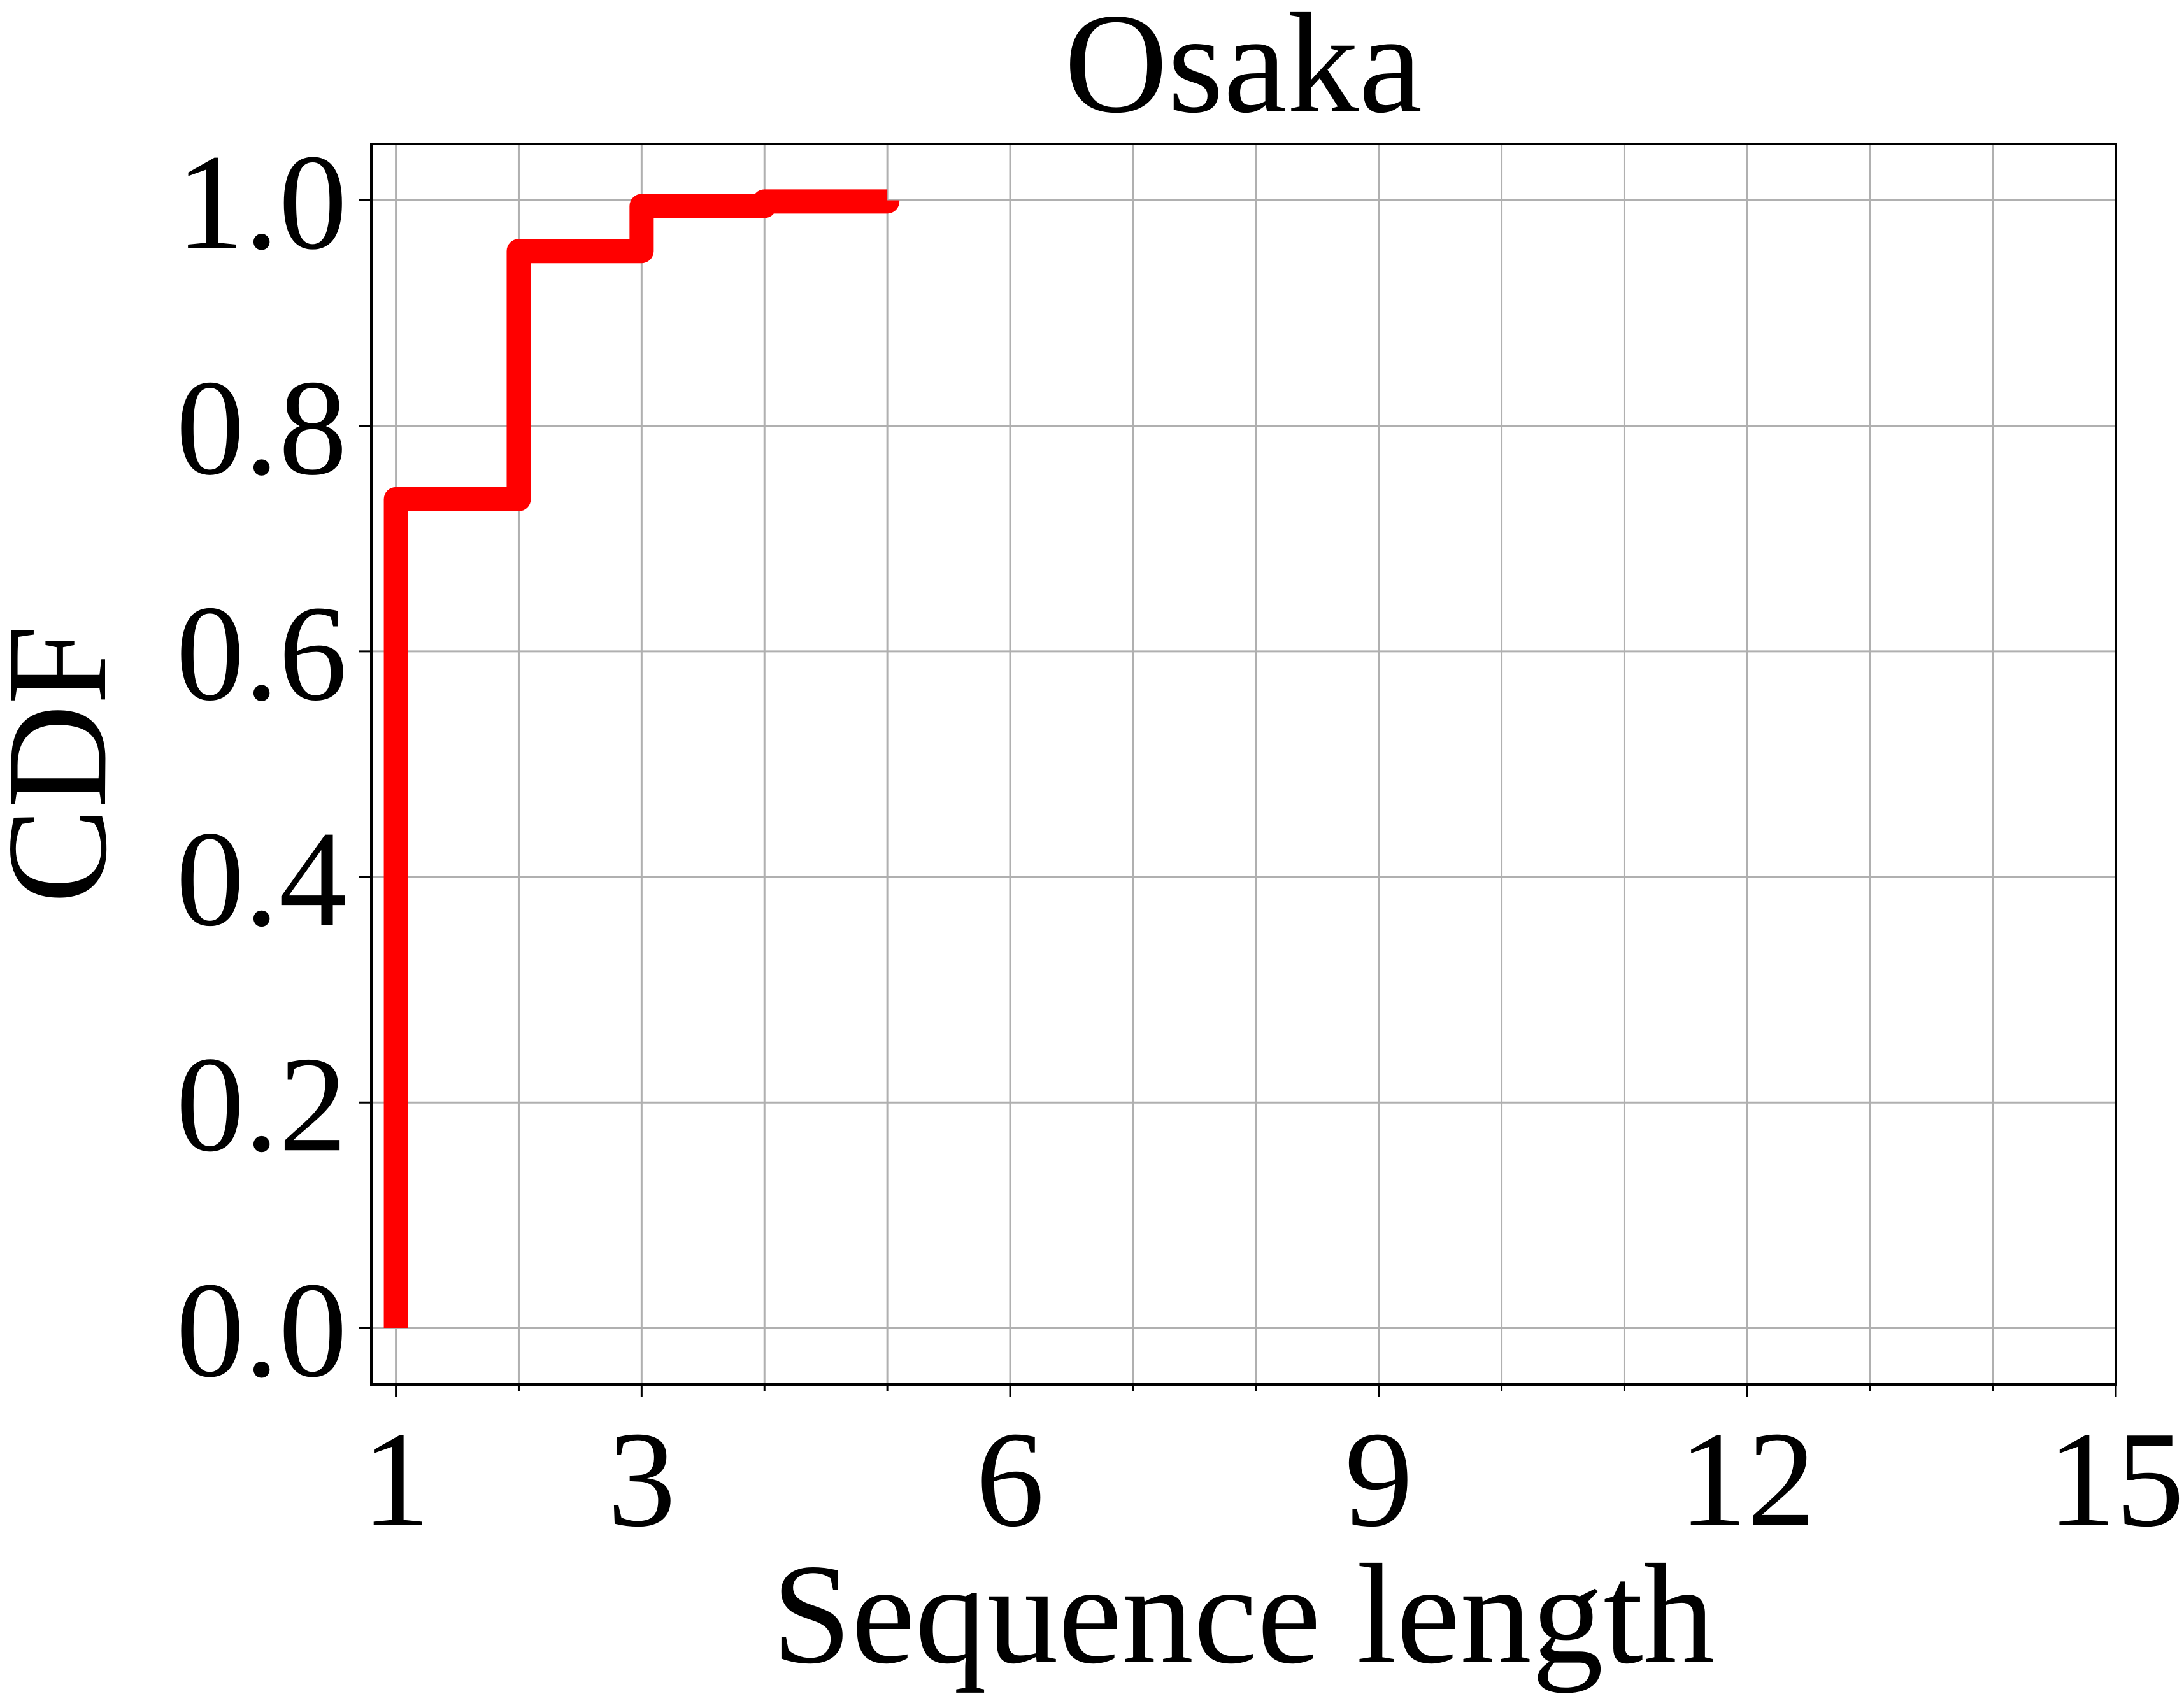 This screenshot has width=2184, height=1701. I want to click on x-tick-label: 12, so click(1747, 1479).